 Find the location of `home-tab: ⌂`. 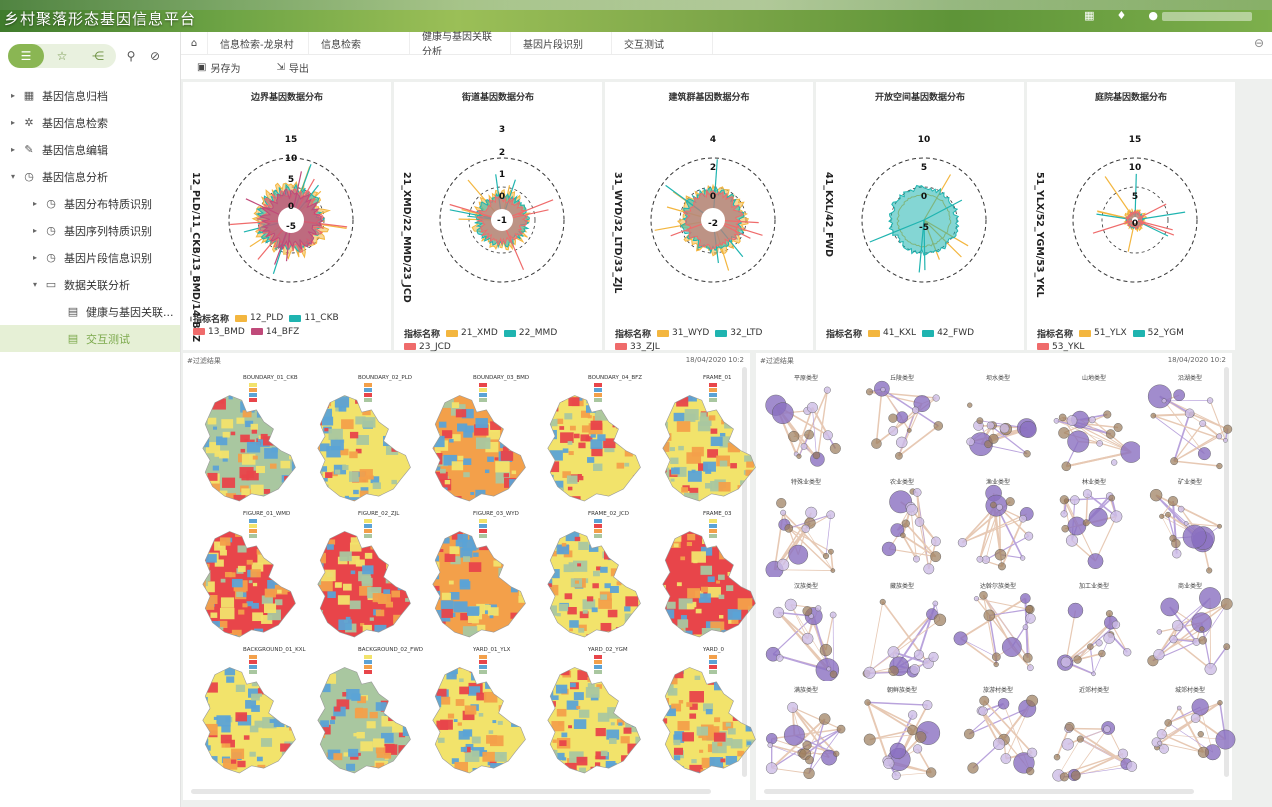

home-tab: ⌂ is located at coordinates (194, 43).